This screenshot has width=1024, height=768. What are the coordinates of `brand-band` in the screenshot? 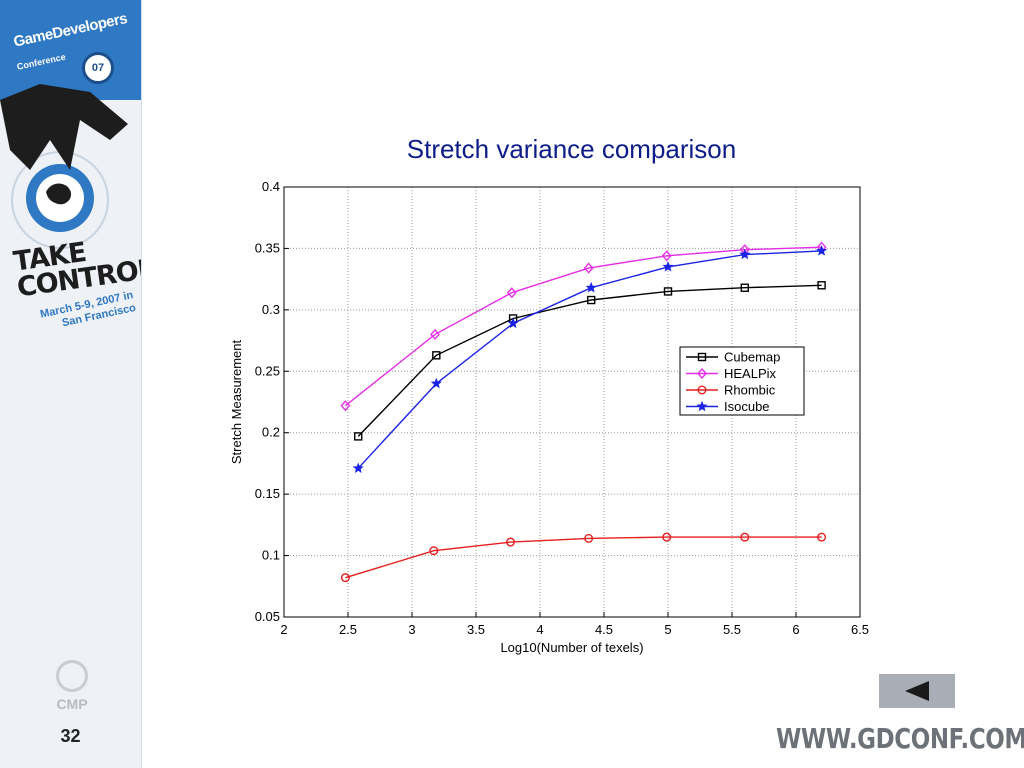 It's located at (70, 50).